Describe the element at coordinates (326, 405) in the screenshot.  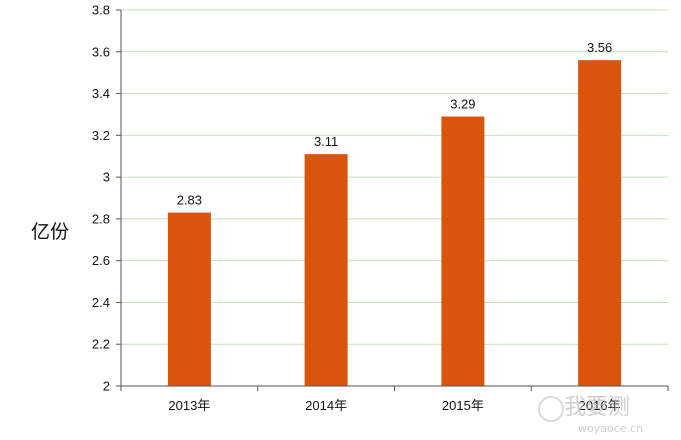
I see `x-tick-label: 2014年` at that location.